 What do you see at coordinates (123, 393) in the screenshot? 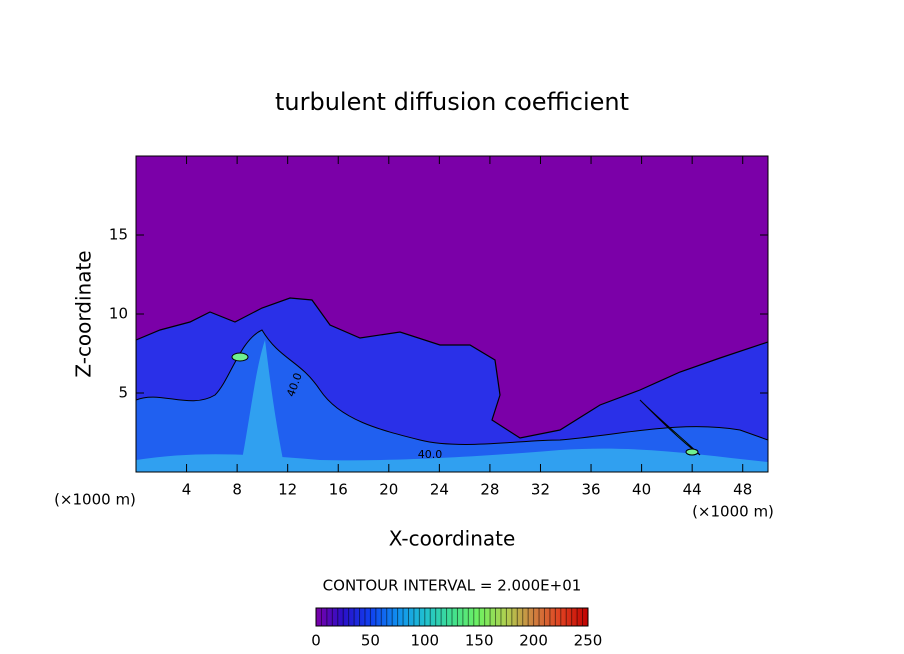
I see `y-tick-label: 5` at bounding box center [123, 393].